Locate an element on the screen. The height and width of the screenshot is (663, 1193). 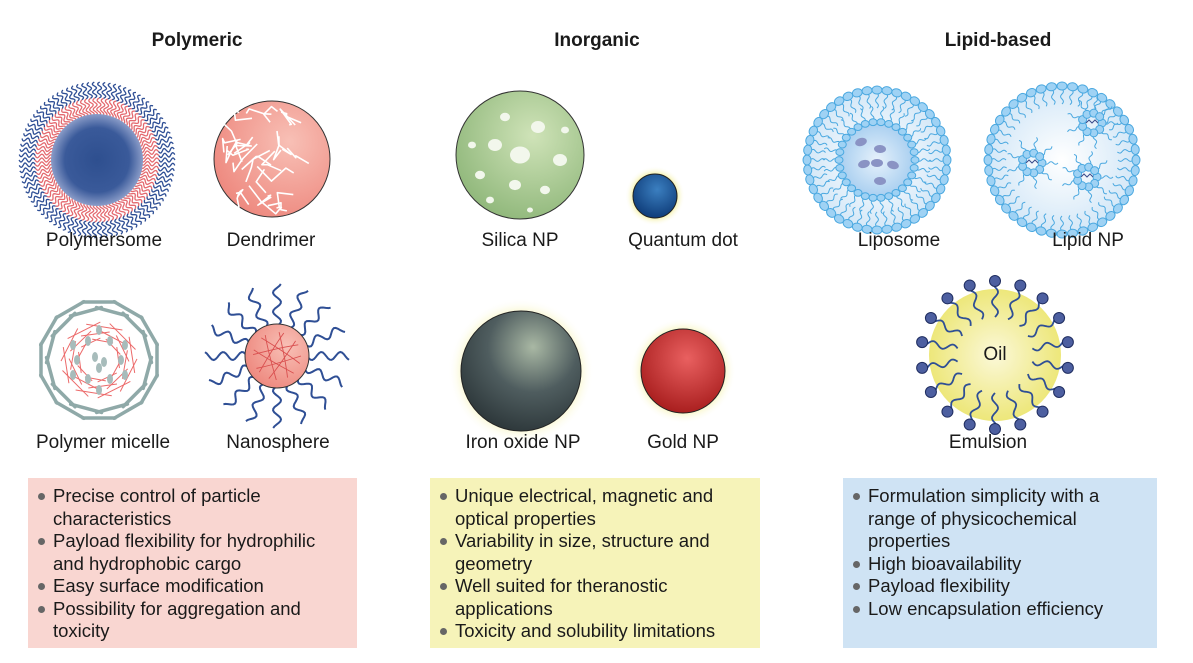
bullet-point: Well suited for theranostic applications is located at coordinates (596, 597).